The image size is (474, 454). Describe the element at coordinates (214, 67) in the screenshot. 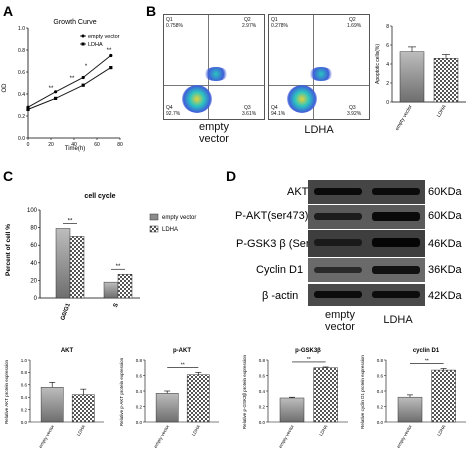

I see `flow-plot-empty-vector: Q1 0.758% Q2 2.97% Q4 92.7% Q3 3.61%` at that location.